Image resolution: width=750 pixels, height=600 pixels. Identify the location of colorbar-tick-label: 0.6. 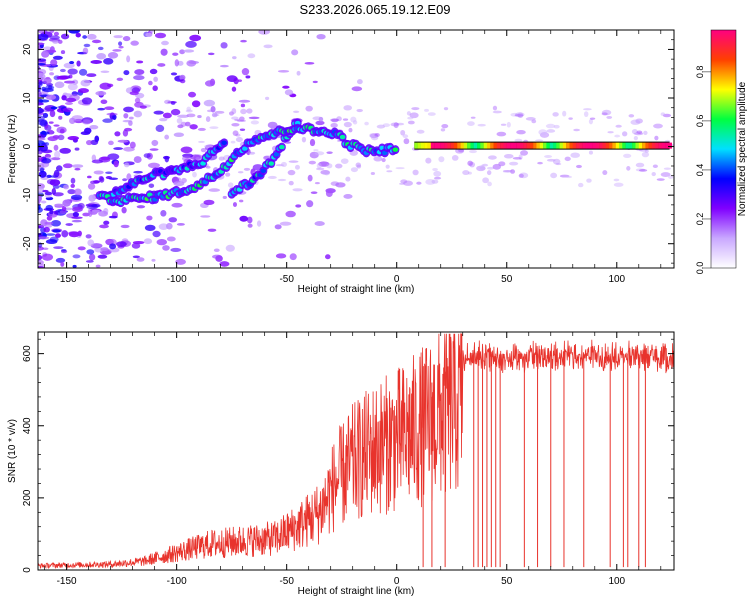
(700, 121).